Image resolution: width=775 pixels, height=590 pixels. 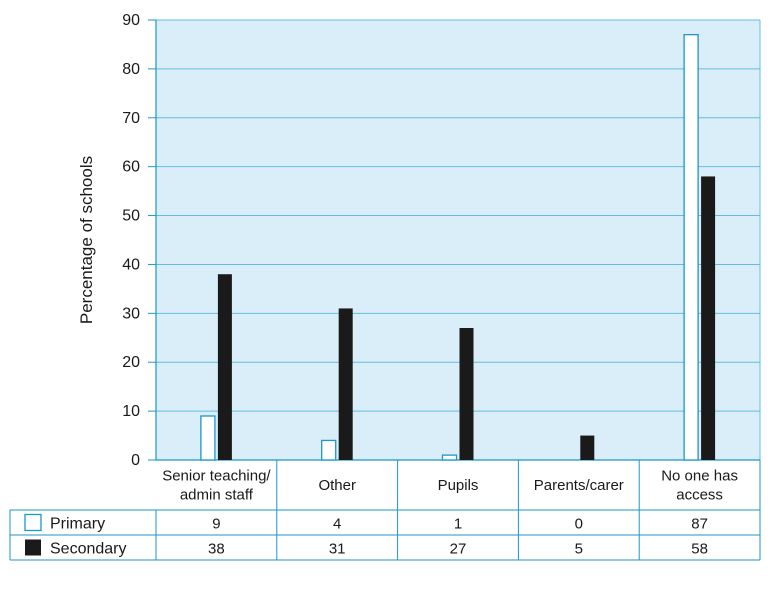 What do you see at coordinates (131, 313) in the screenshot?
I see `y-tick-label: 30` at bounding box center [131, 313].